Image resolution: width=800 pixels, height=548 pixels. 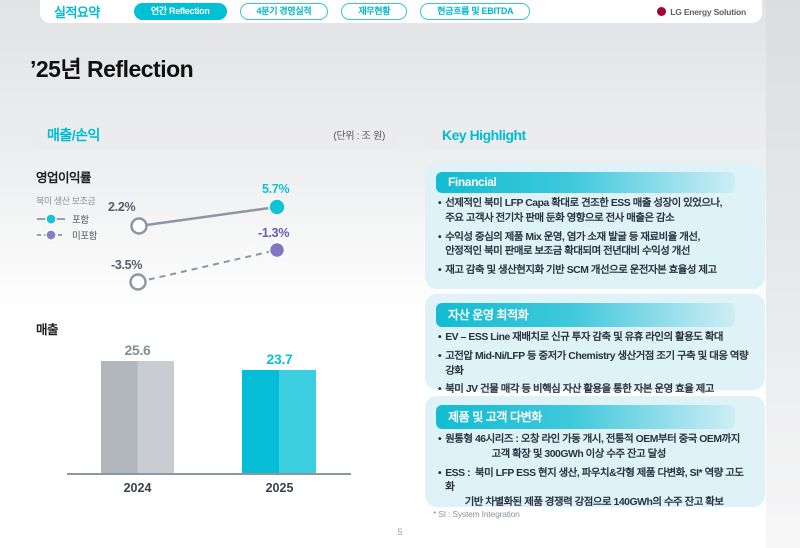 What do you see at coordinates (66, 201) in the screenshot?
I see `legend-title: 북미 생산 보조금` at bounding box center [66, 201].